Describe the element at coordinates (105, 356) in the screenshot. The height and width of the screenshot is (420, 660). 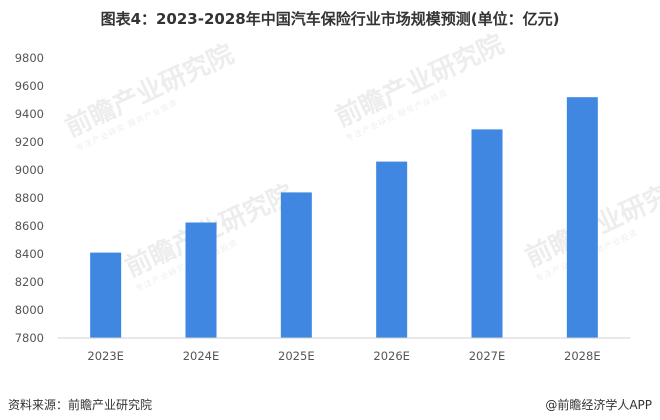
I see `x-tick-label: 2023E` at that location.